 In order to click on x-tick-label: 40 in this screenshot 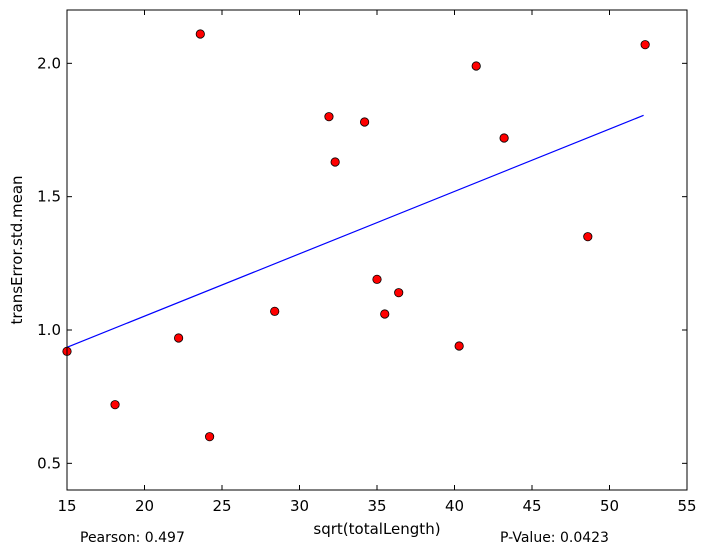, I will do `click(454, 506)`.